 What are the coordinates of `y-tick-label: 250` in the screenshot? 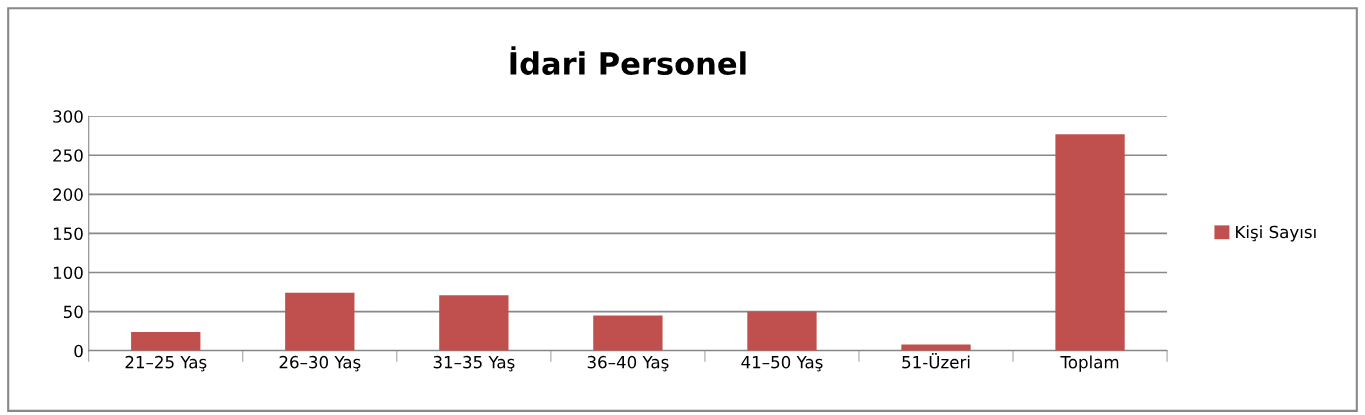 It's located at (68, 155).